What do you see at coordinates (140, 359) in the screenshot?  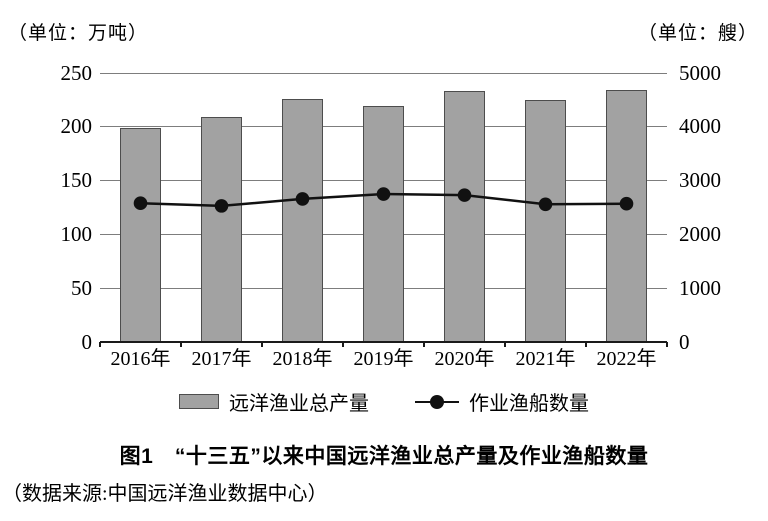 I see `x-tick-label: 2016年` at bounding box center [140, 359].